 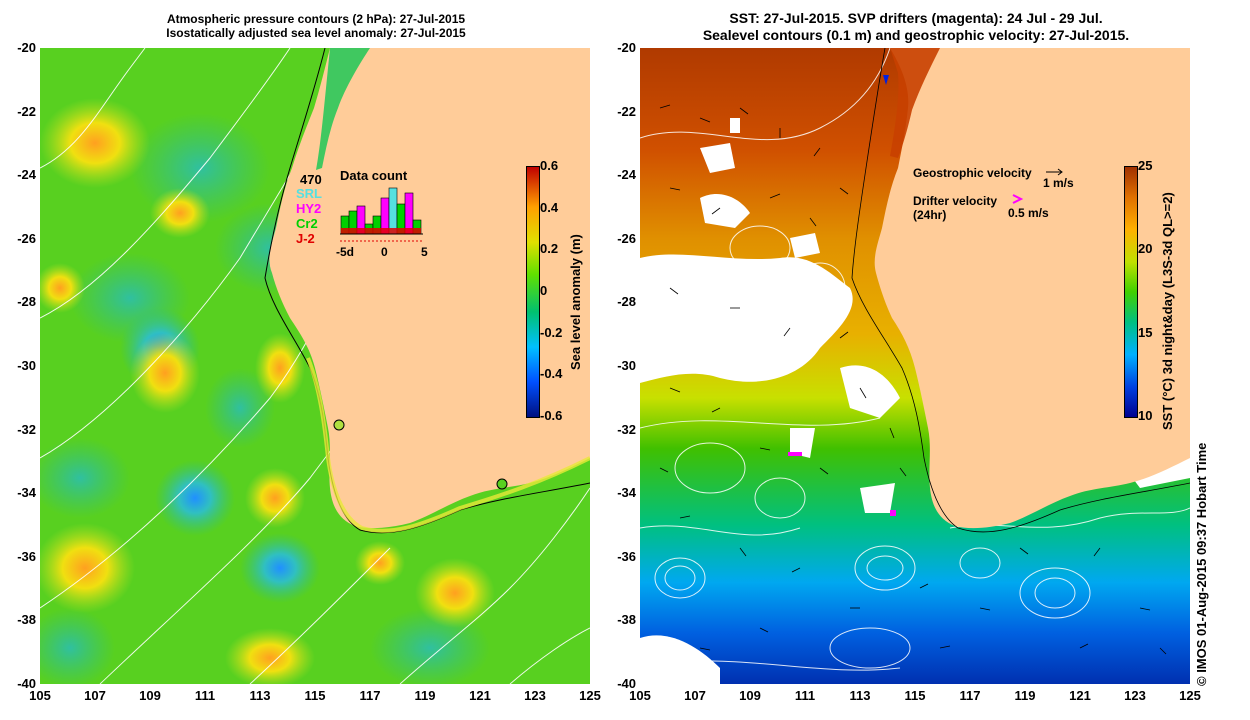 I want to click on data-count-title: Data count, so click(x=374, y=175).